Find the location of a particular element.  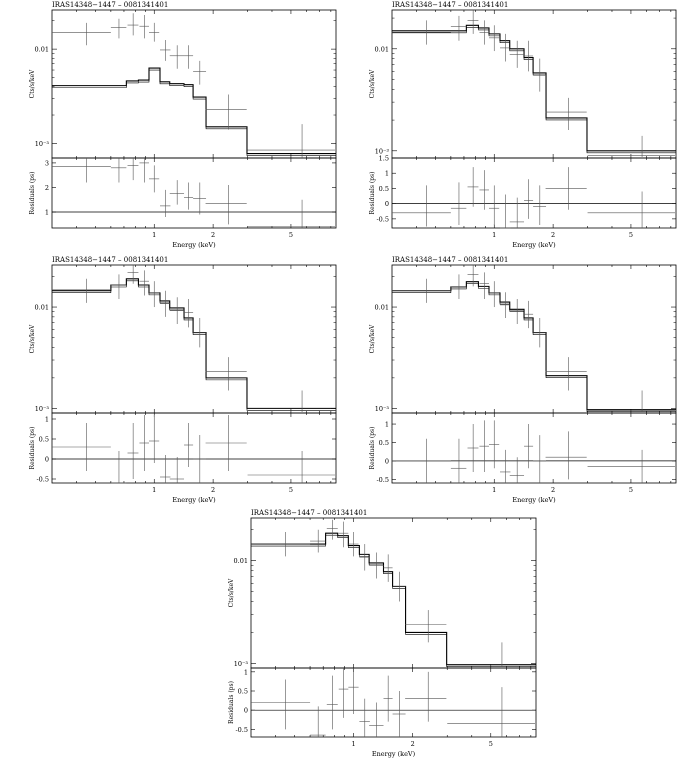

residual-tick-label: 3 is located at coordinates (47, 163).